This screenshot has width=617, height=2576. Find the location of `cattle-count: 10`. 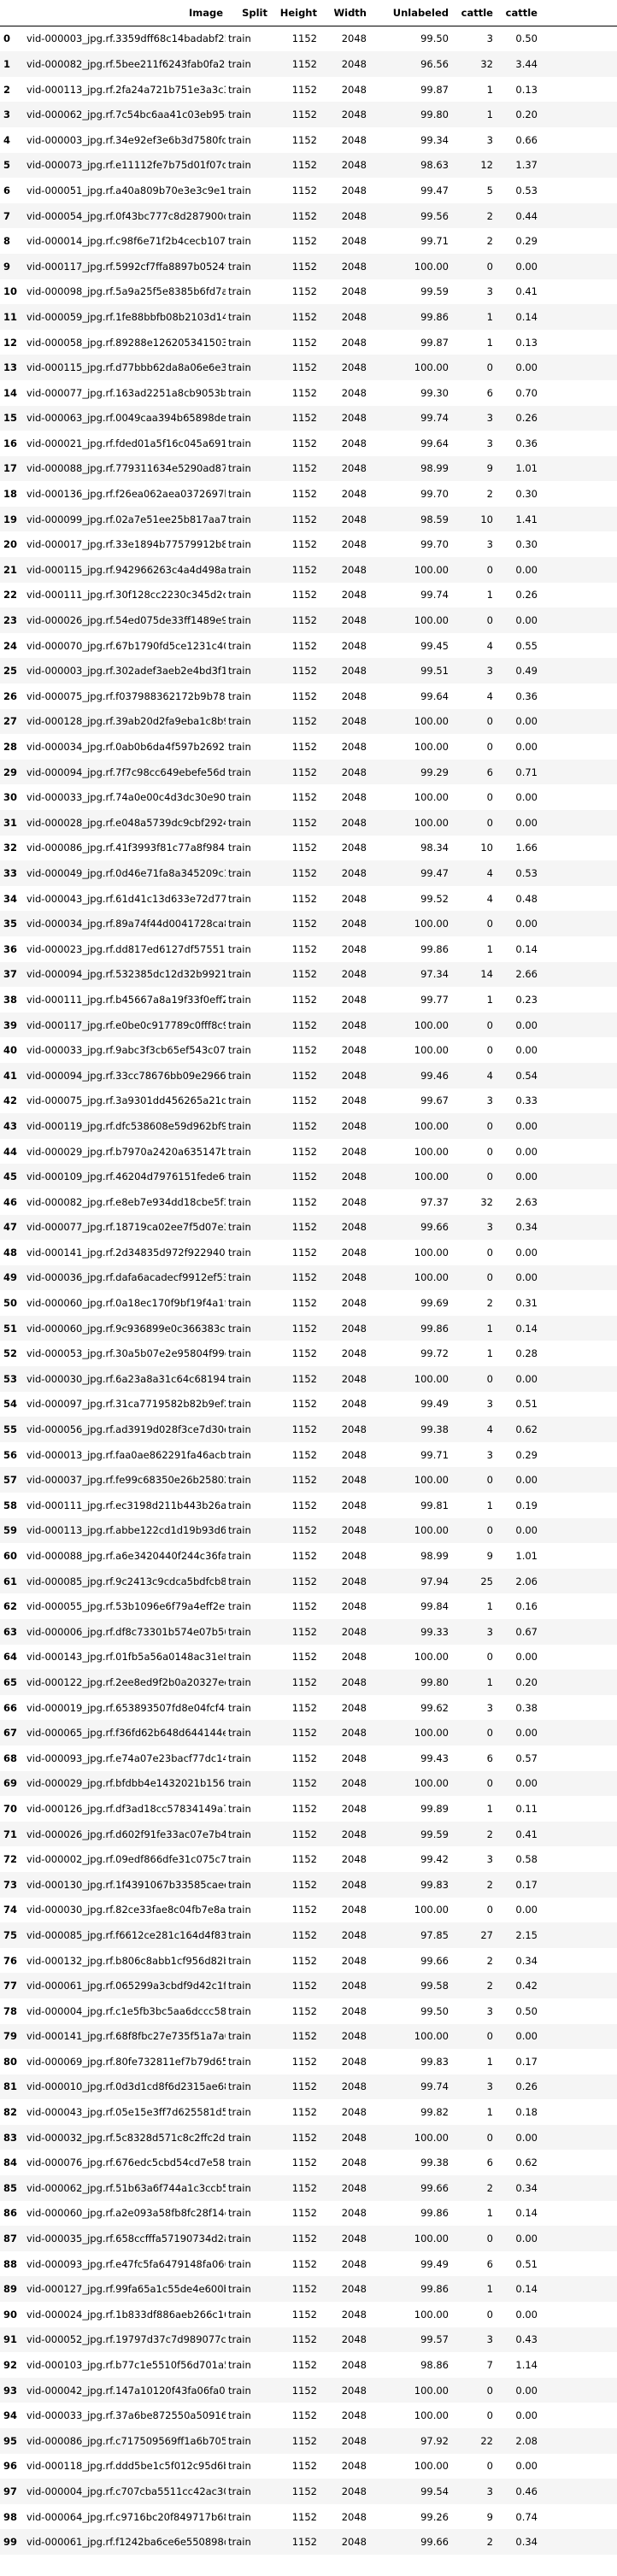

cattle-count: 10 is located at coordinates (486, 848).